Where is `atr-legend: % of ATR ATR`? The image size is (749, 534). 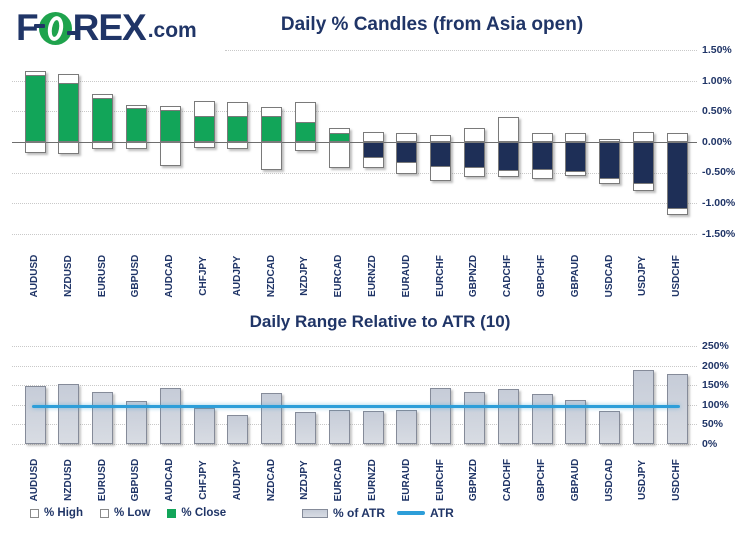
atr-legend: % of ATR ATR is located at coordinates (378, 513).